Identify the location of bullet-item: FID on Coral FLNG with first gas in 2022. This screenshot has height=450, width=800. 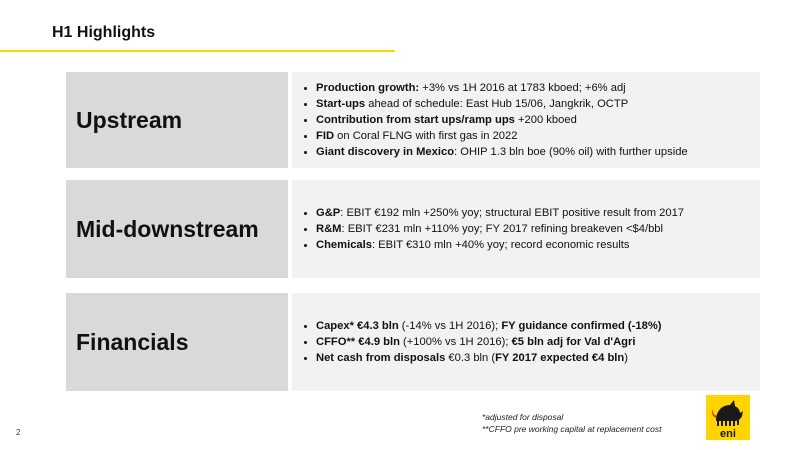
(538, 136).